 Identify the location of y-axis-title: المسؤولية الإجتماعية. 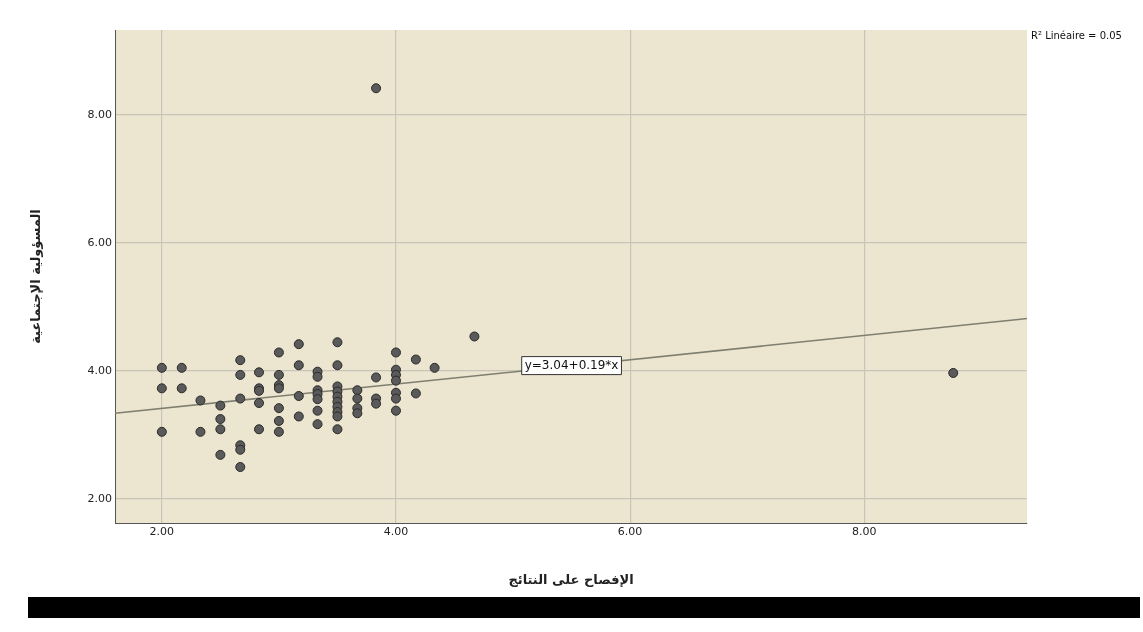
(36, 276).